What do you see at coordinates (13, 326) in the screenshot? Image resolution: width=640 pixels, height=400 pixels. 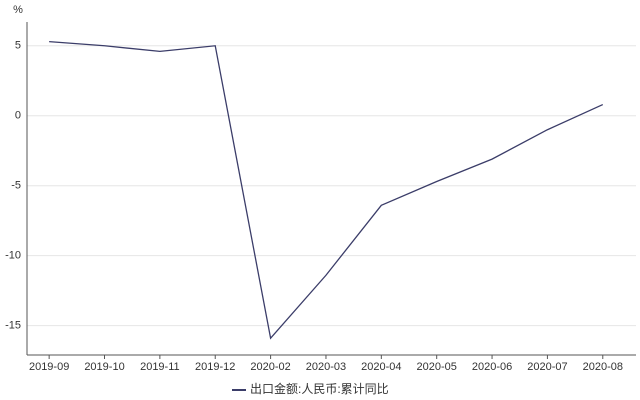 I see `y-tick-label: -15` at bounding box center [13, 326].